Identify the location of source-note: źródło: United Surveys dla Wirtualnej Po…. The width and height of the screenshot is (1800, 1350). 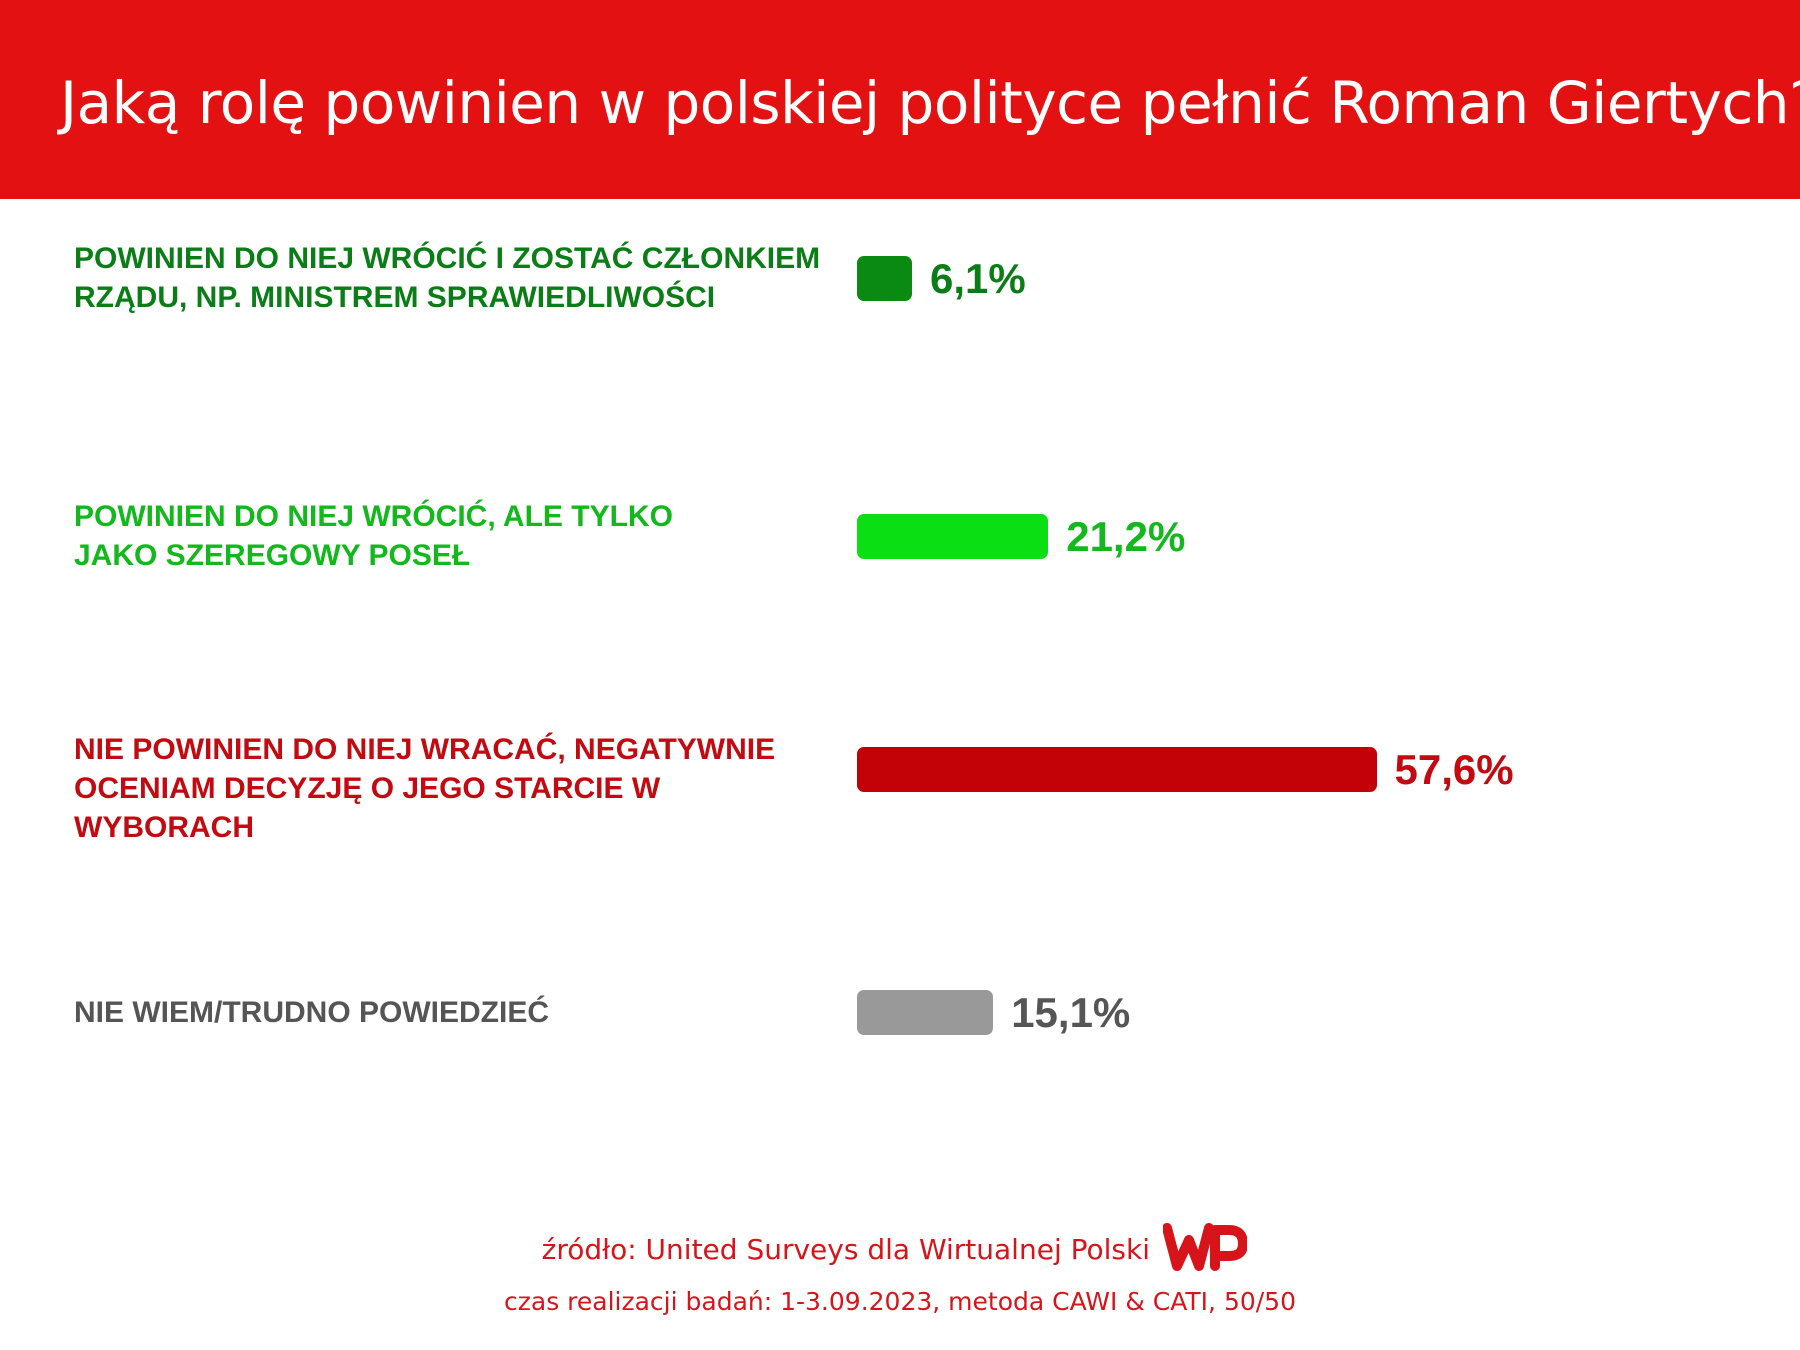
(845, 1249).